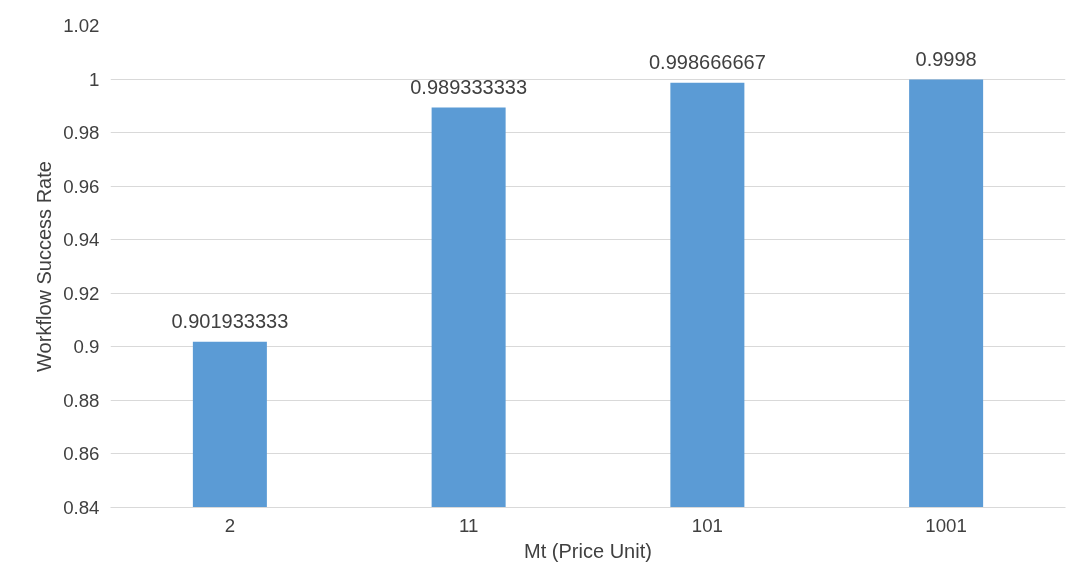 Image resolution: width=1091 pixels, height=573 pixels. What do you see at coordinates (81, 25) in the screenshot?
I see `y-tick-label: 1.02` at bounding box center [81, 25].